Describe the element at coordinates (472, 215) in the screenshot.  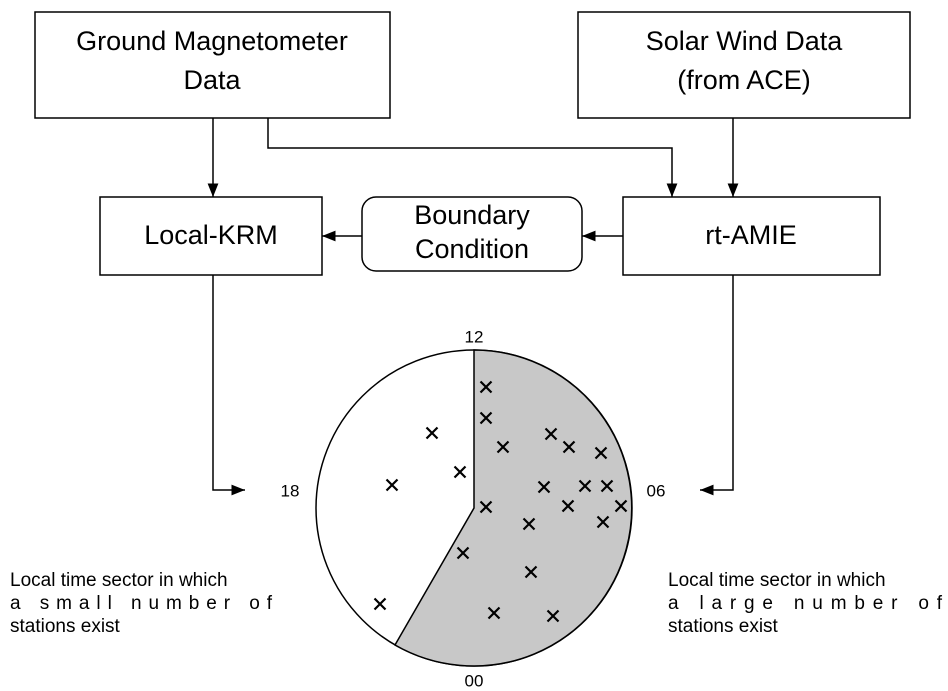
I see `node-label: Boundary` at that location.